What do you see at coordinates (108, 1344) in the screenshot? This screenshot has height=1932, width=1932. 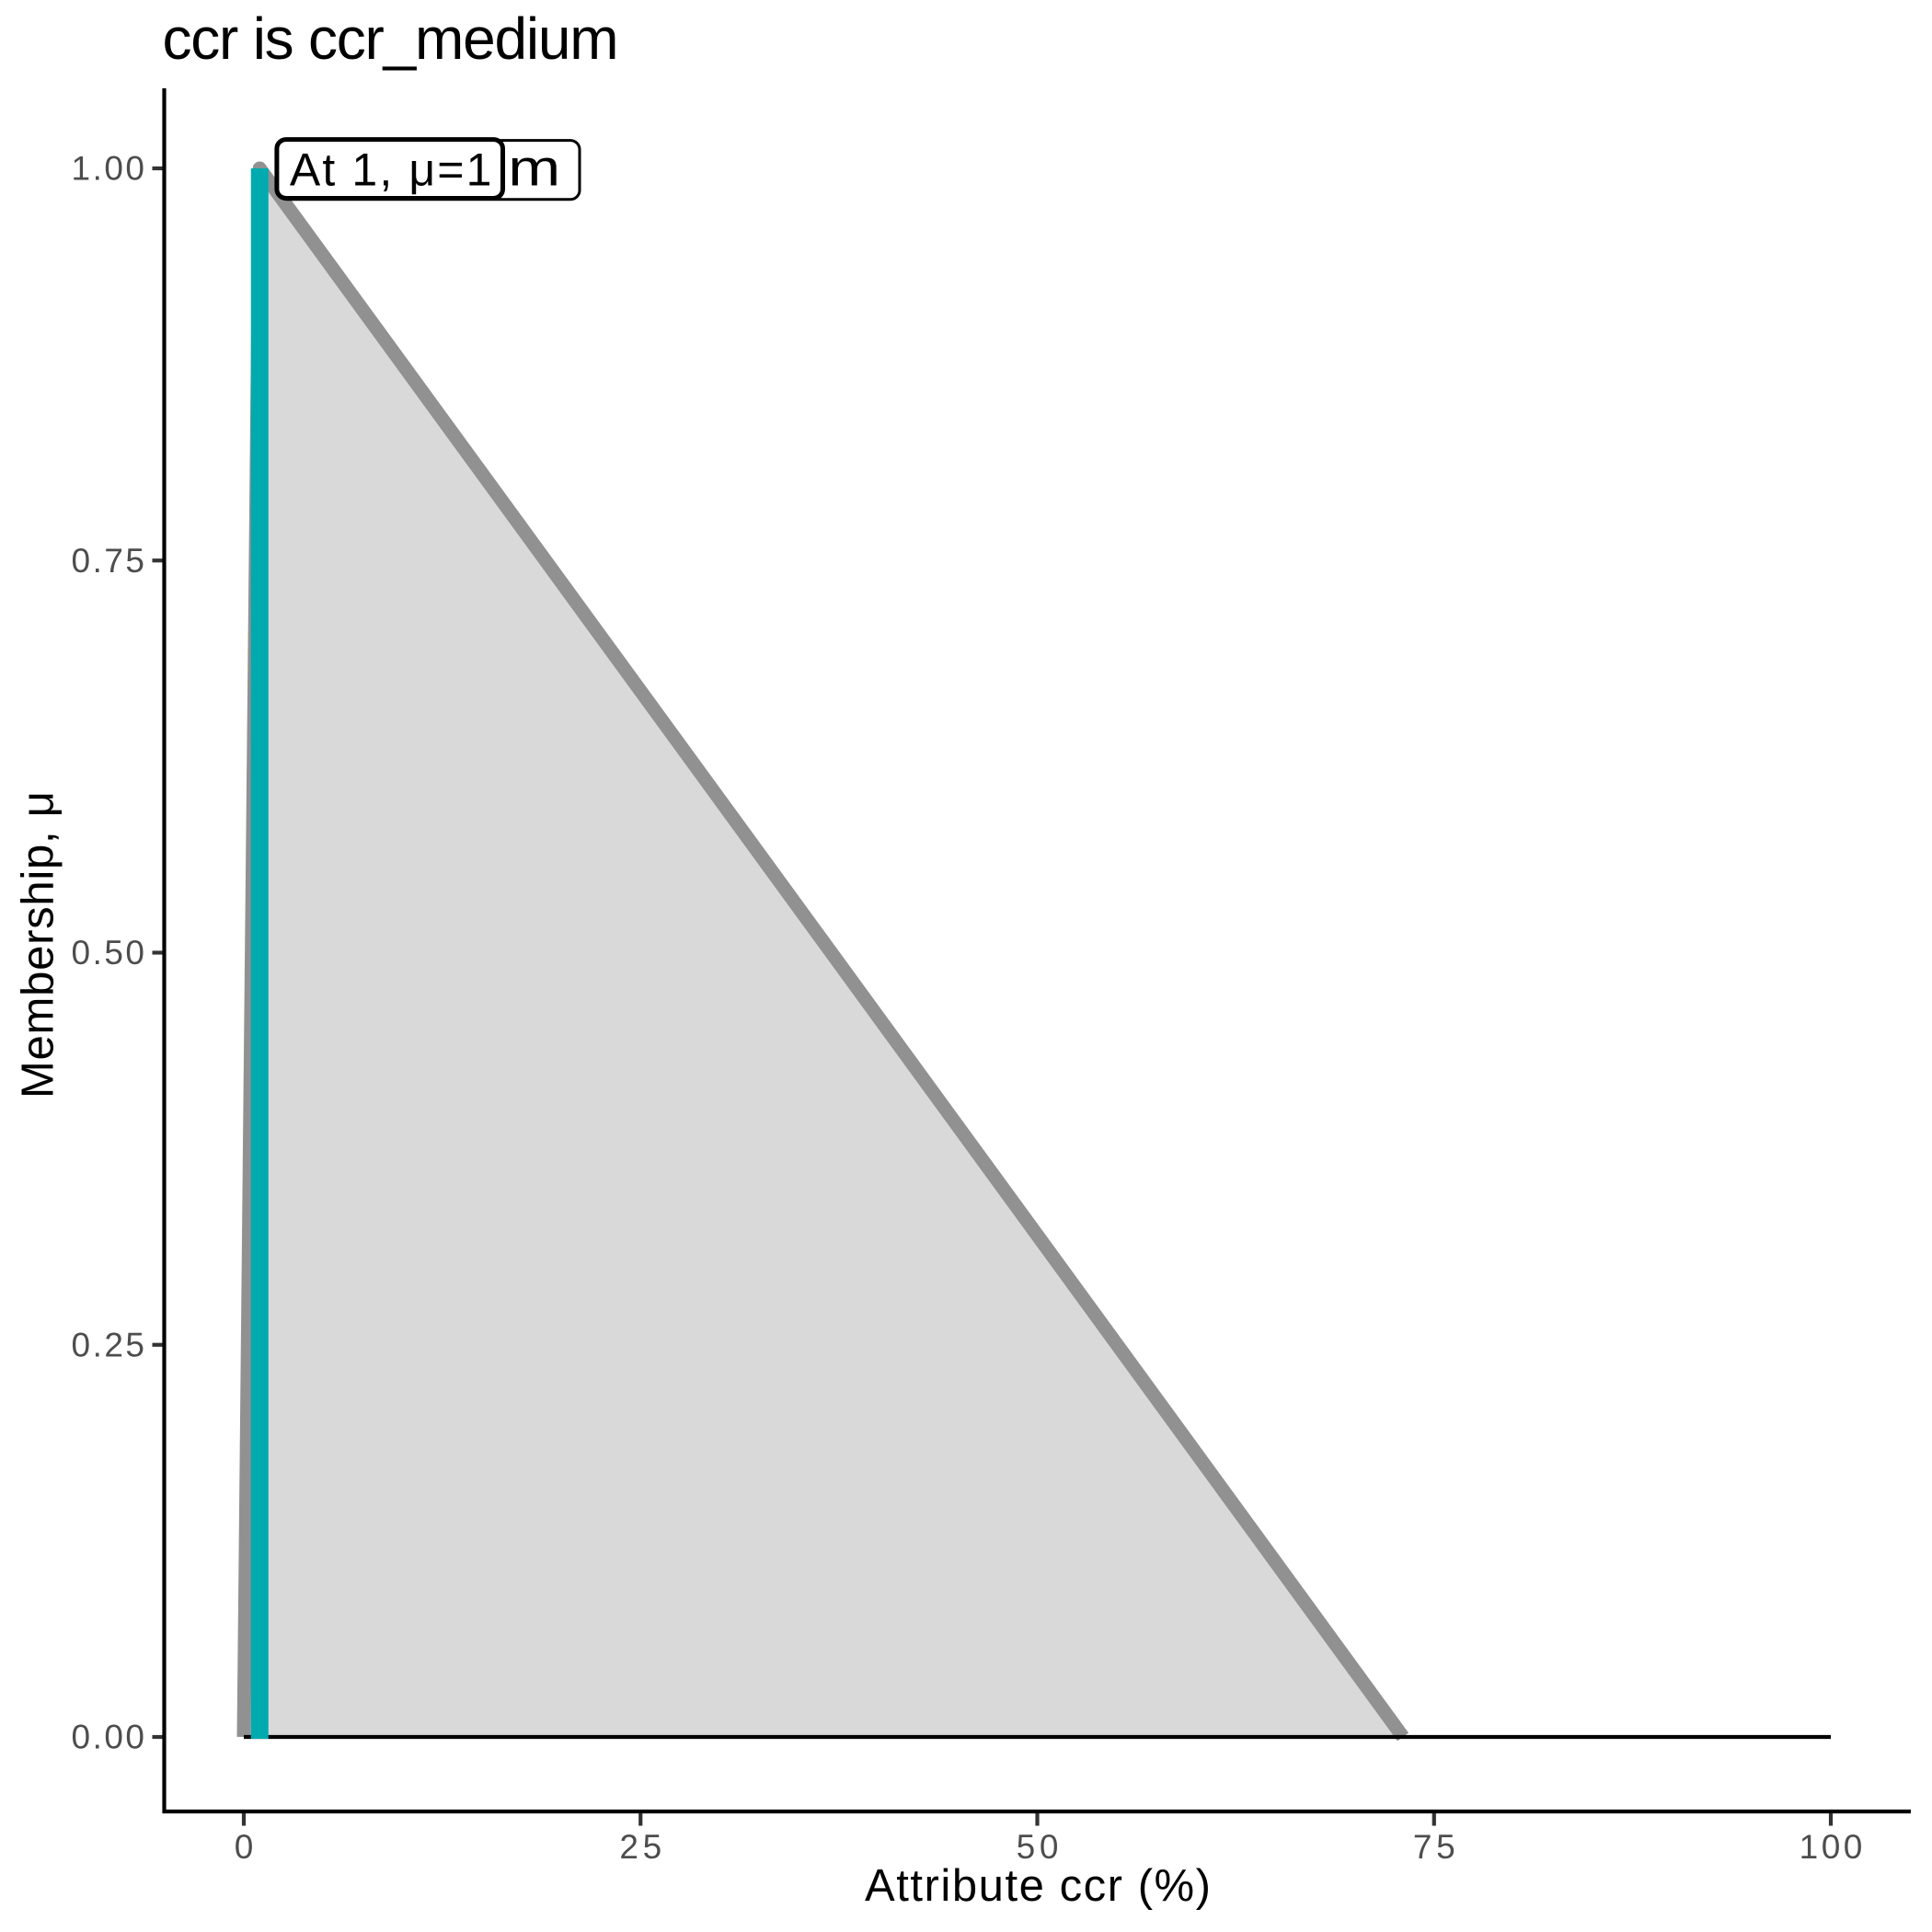 I see `svg-text: 0.25` at bounding box center [108, 1344].